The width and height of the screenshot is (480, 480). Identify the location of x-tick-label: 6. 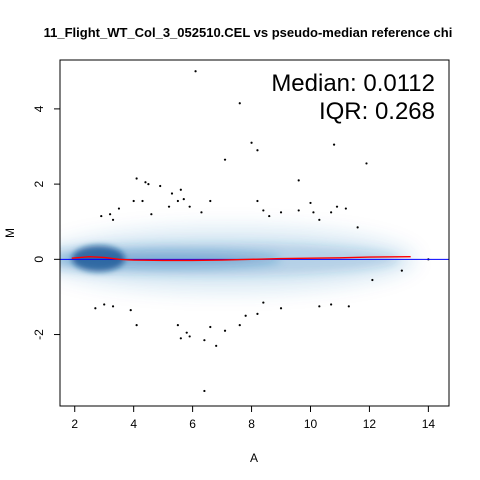
(192, 424).